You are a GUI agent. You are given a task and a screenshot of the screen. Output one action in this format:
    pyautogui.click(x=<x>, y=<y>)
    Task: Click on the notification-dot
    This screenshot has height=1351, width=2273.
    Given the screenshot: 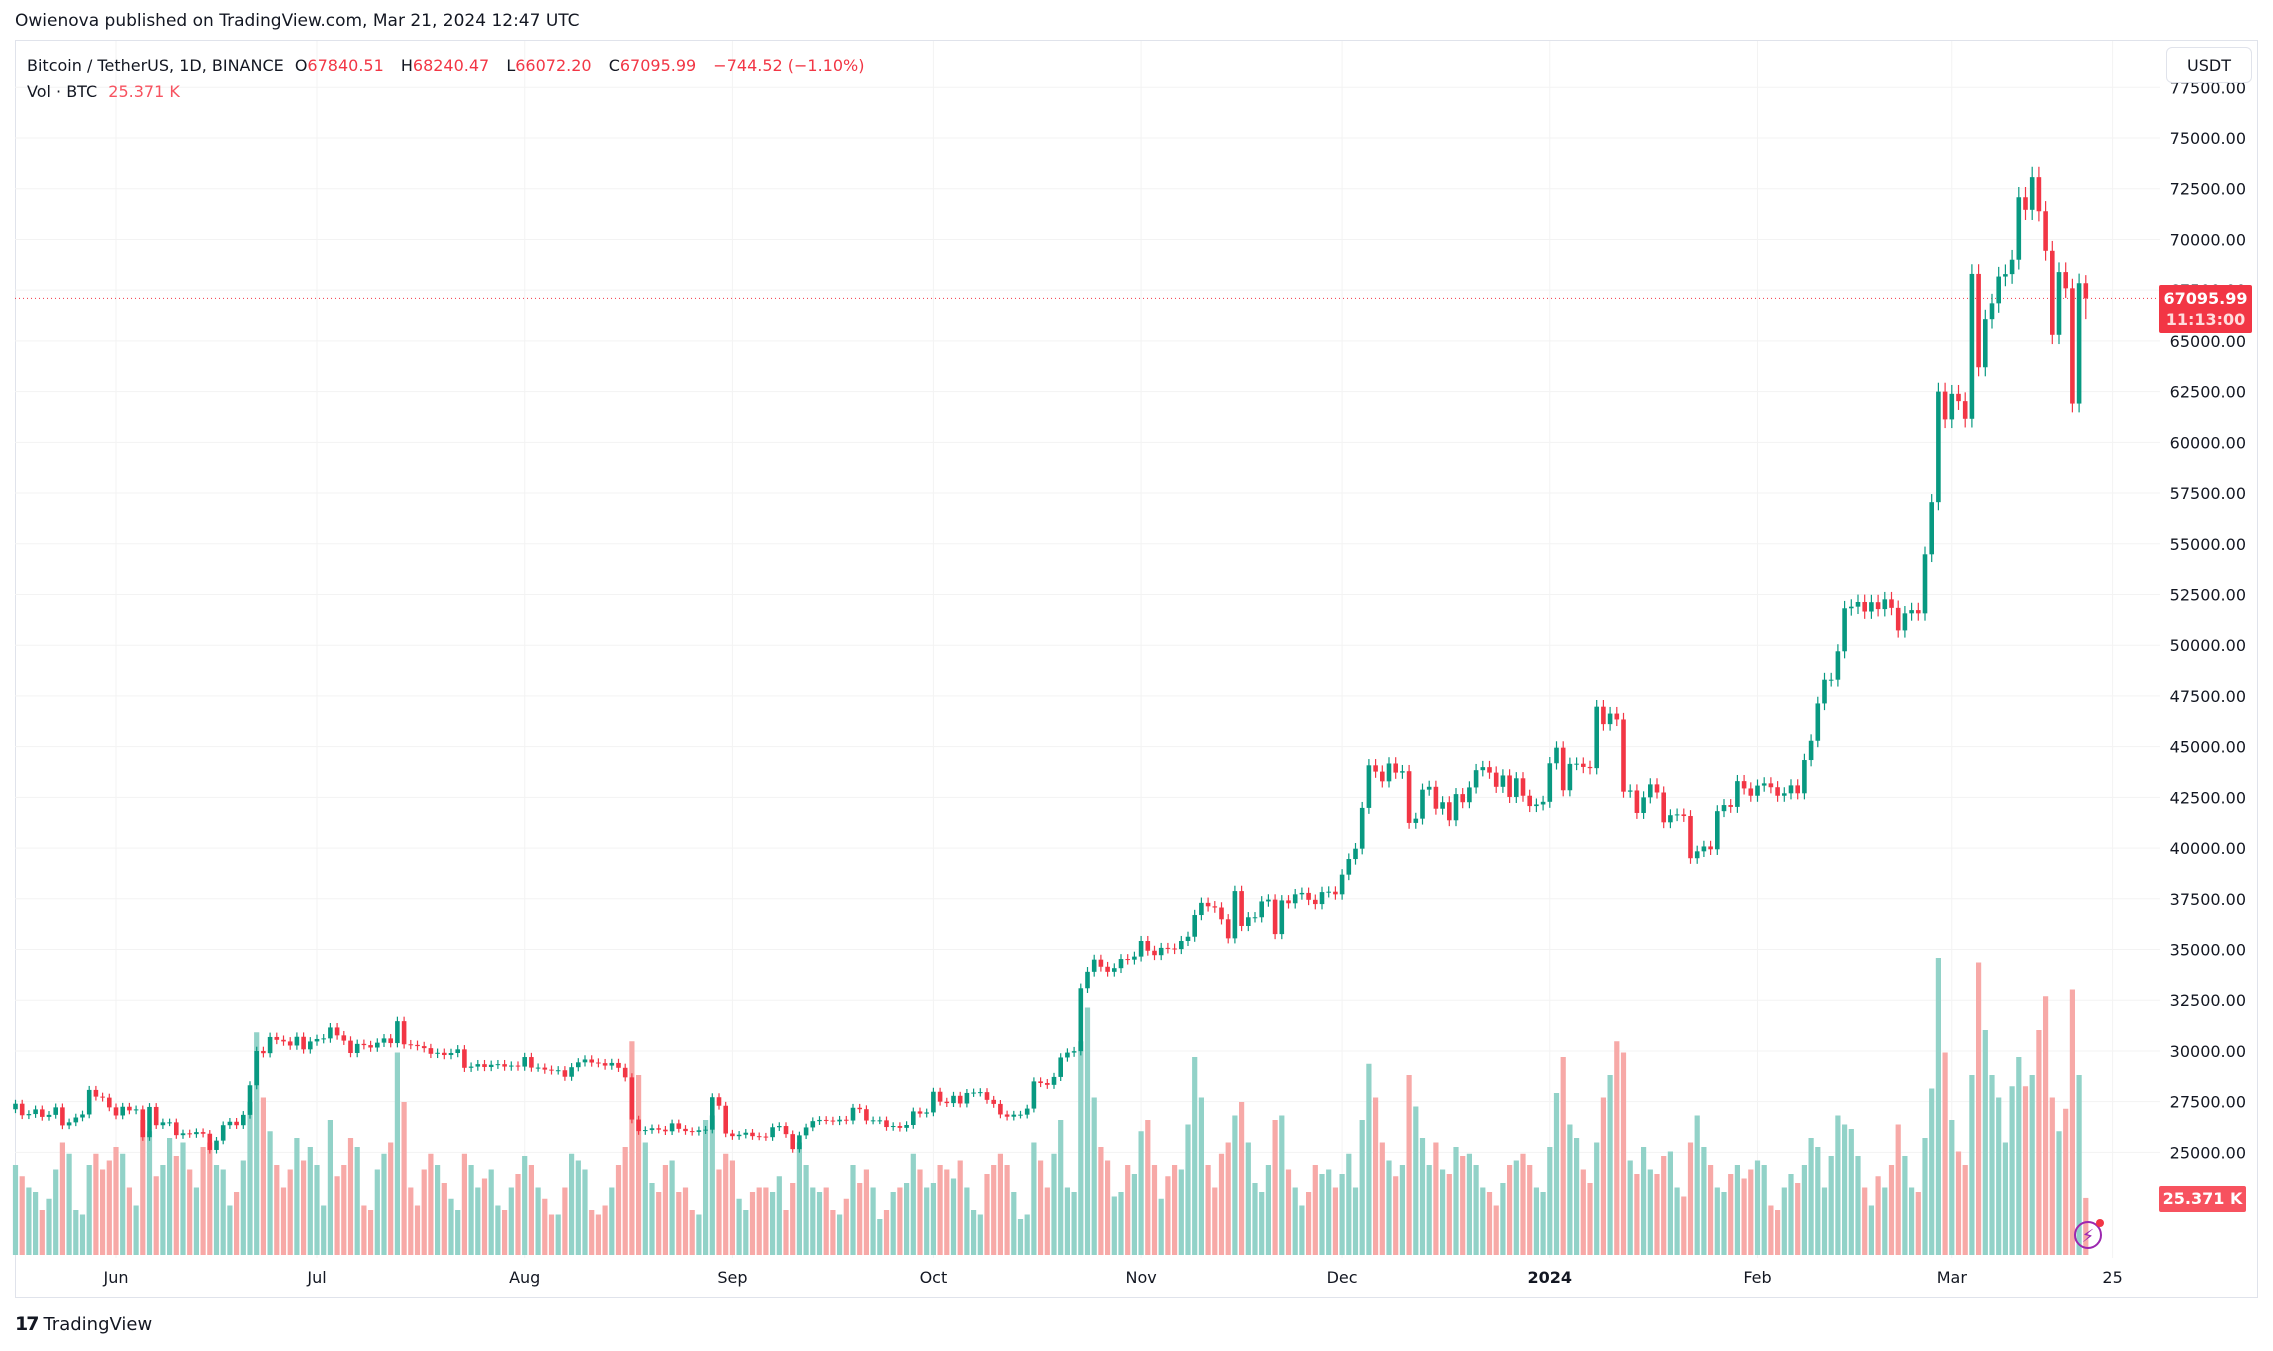 What is the action you would take?
    pyautogui.click(x=2100, y=1223)
    